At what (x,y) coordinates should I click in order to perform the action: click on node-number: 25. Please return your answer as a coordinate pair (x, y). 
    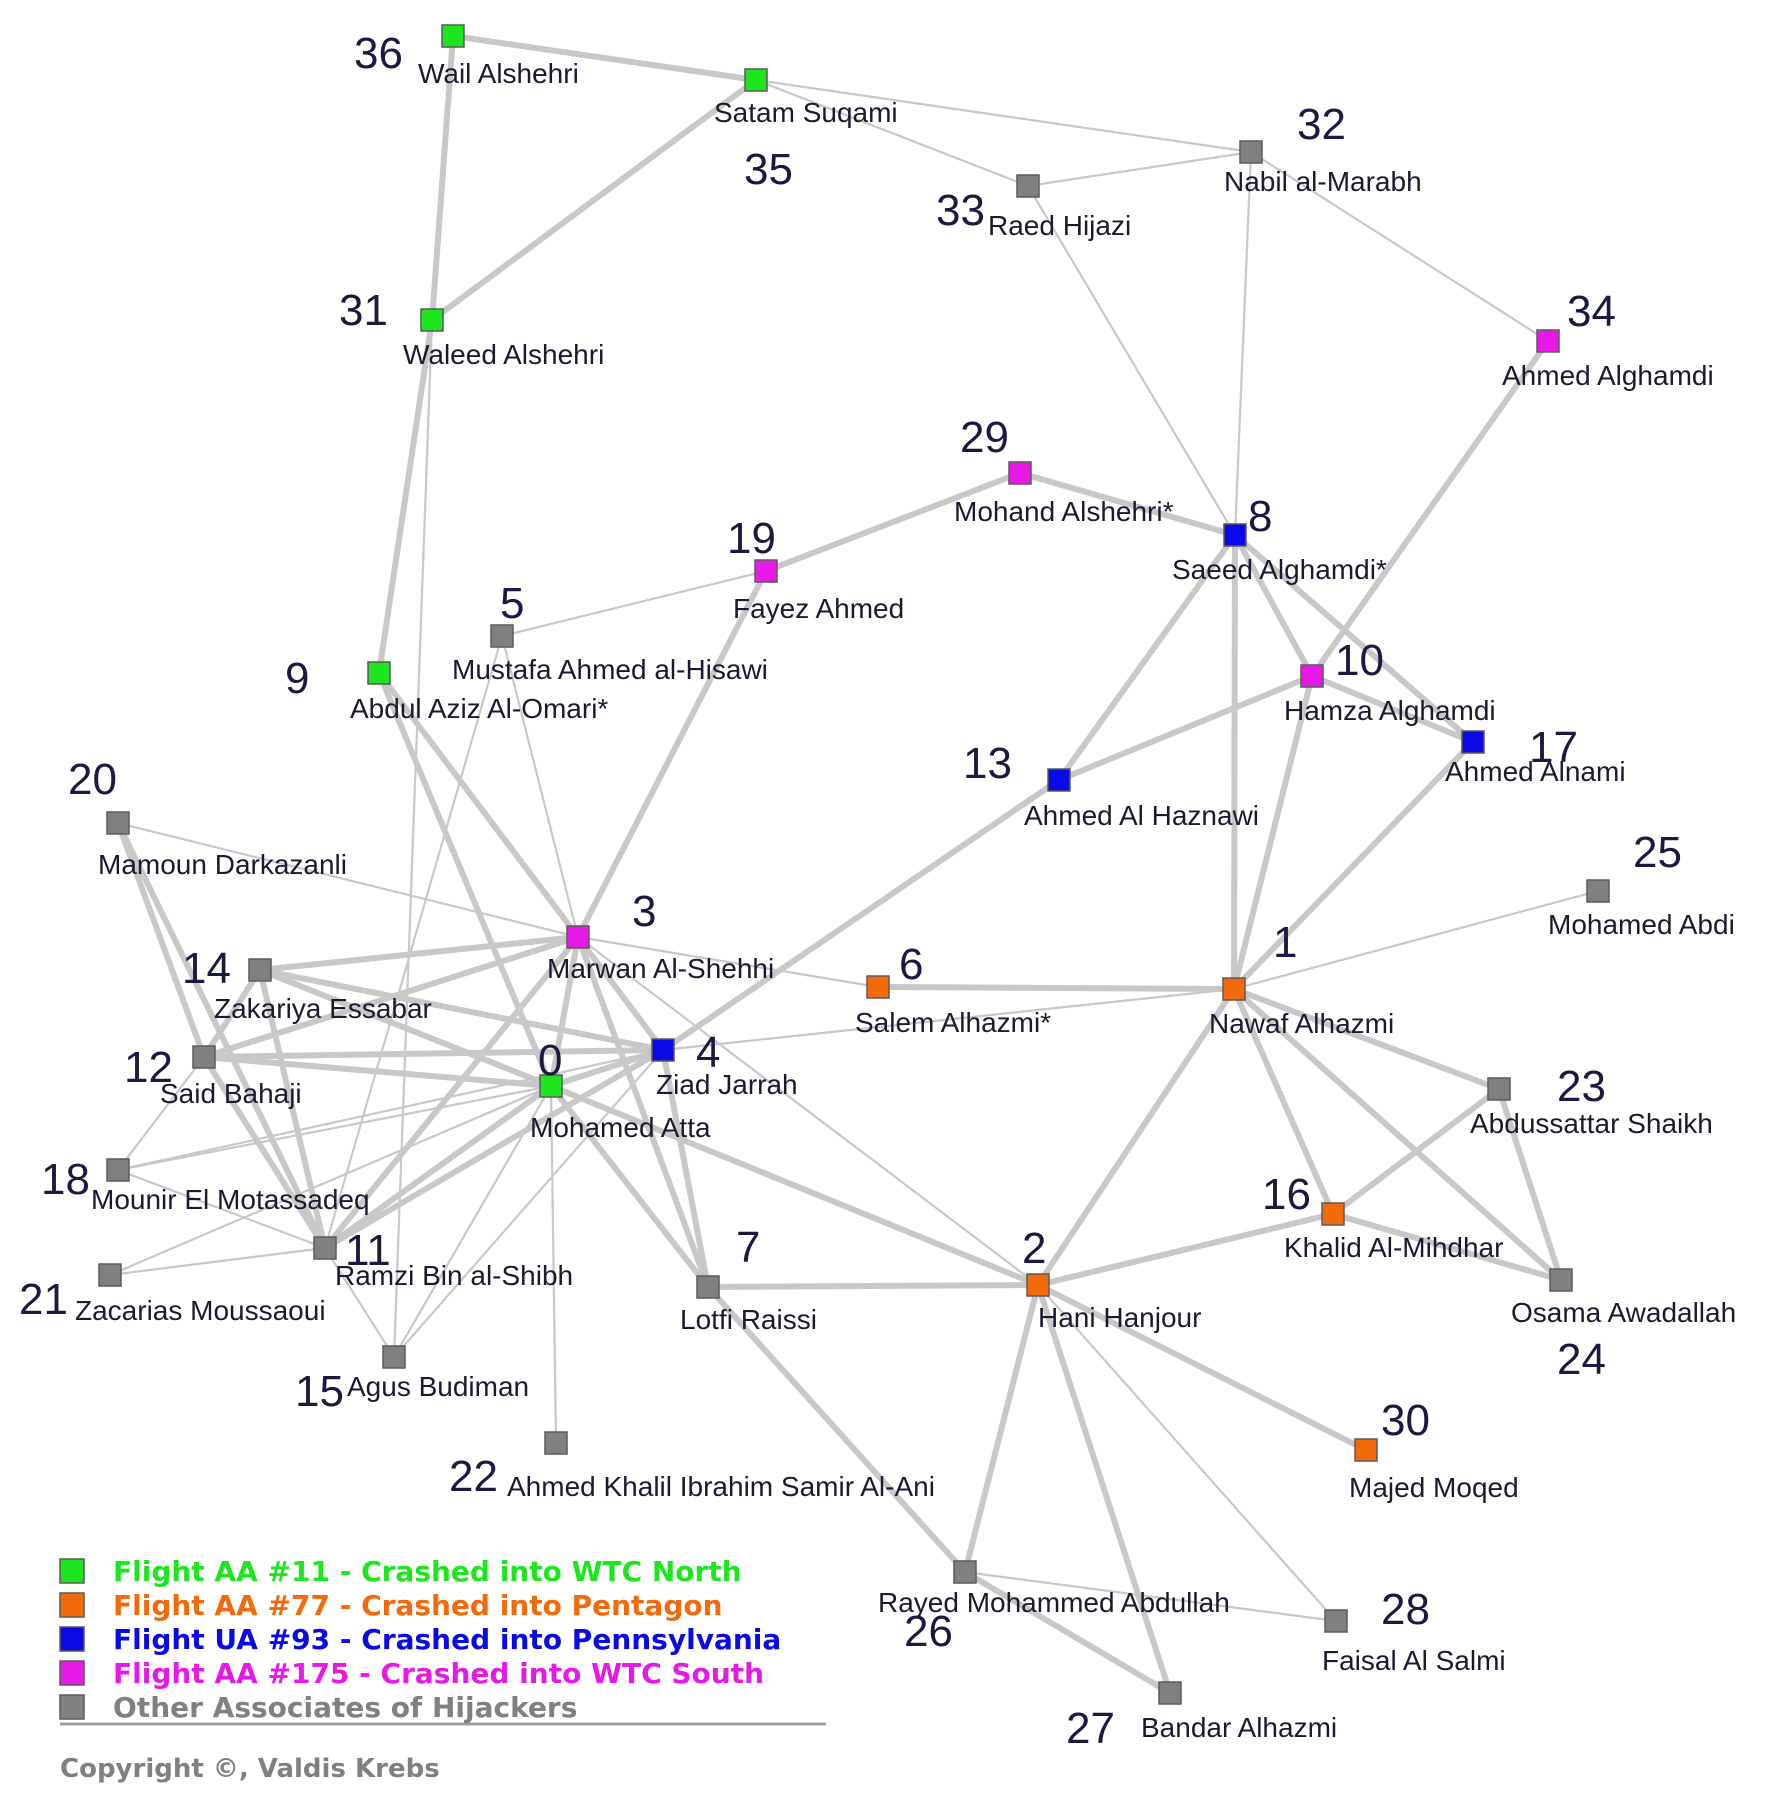
    Looking at the image, I should click on (1657, 852).